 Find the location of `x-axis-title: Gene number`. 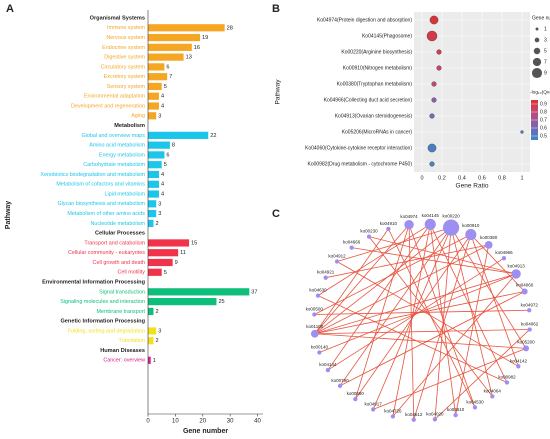

x-axis-title: Gene number is located at coordinates (205, 431).